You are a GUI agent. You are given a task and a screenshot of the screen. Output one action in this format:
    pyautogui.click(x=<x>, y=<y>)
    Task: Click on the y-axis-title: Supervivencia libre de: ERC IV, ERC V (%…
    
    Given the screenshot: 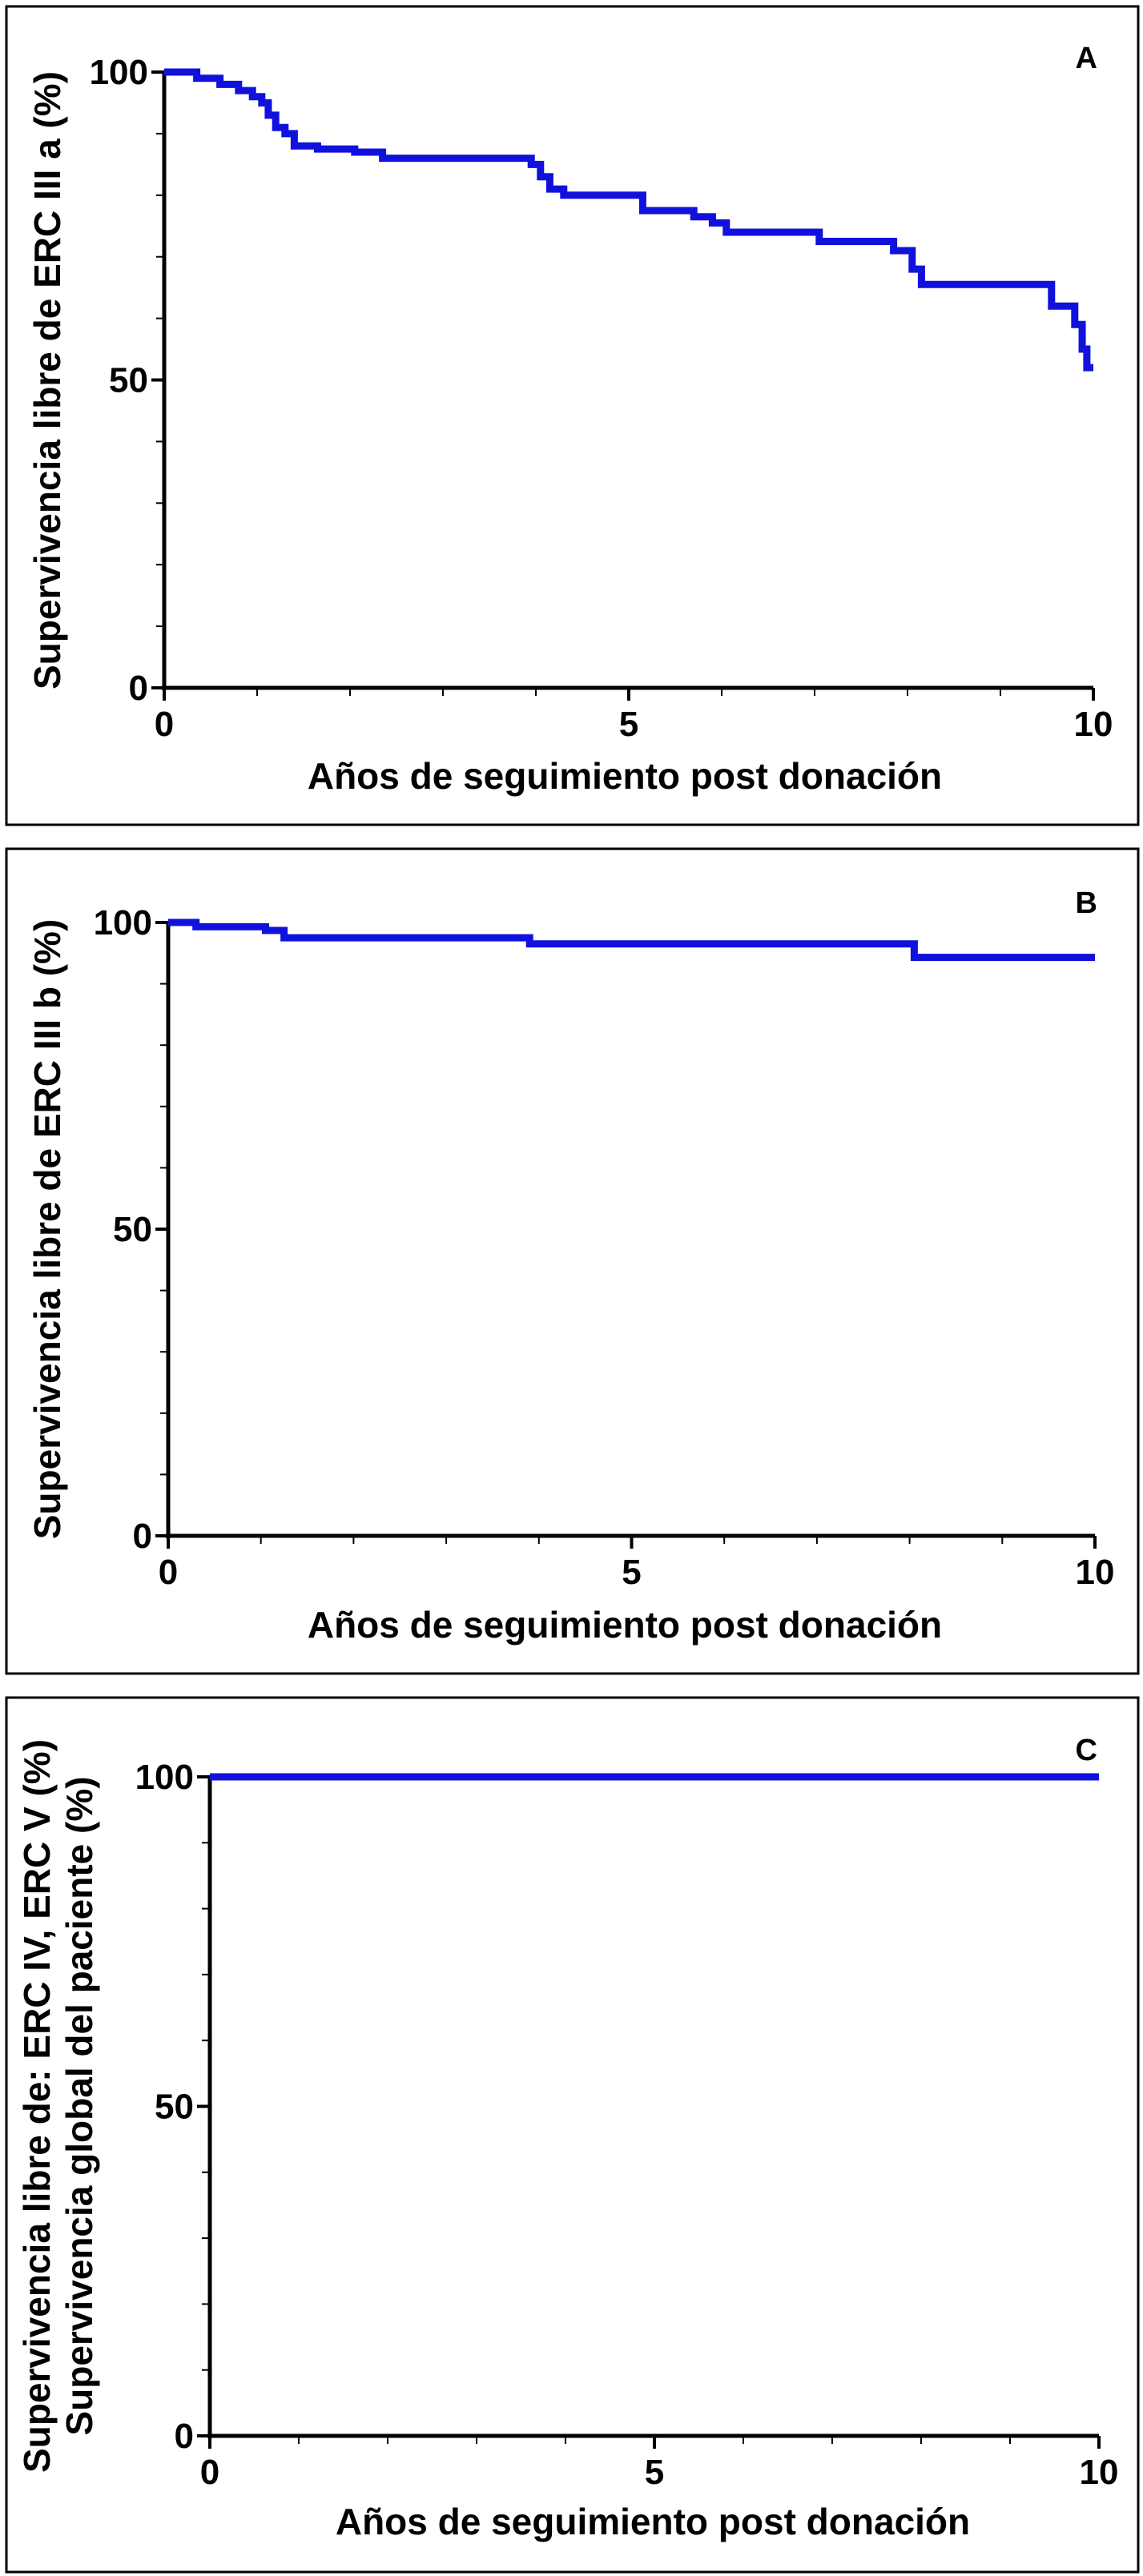 What is the action you would take?
    pyautogui.click(x=37, y=2106)
    